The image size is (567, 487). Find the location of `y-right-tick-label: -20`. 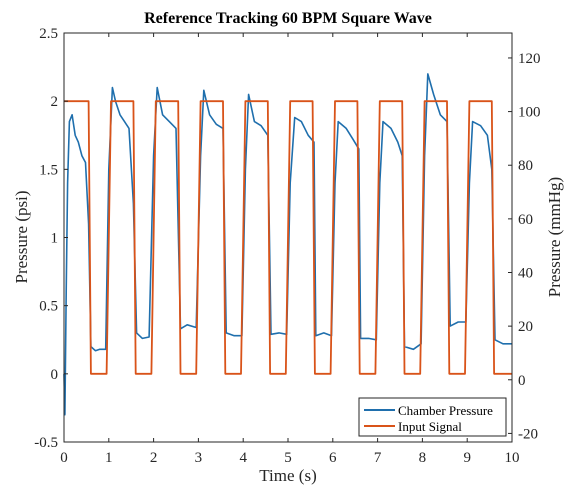

y-right-tick-label: -20 is located at coordinates (528, 434).